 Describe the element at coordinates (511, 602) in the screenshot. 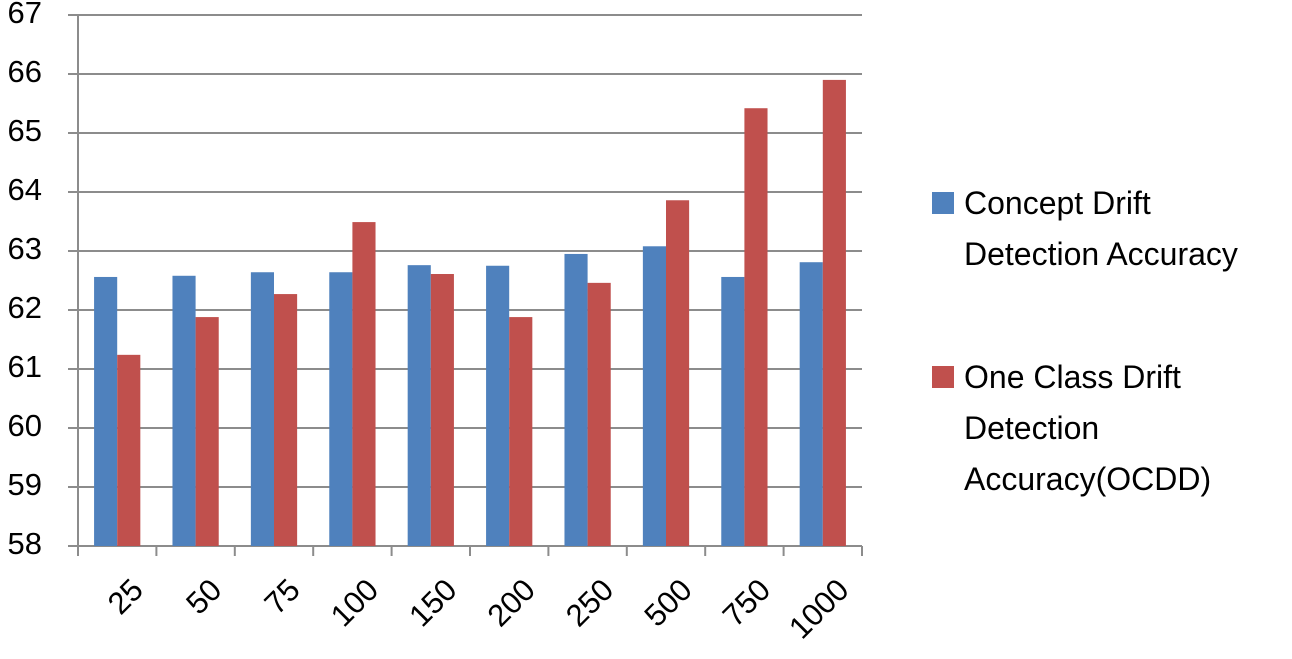

I see `x-tick-label: 200` at that location.